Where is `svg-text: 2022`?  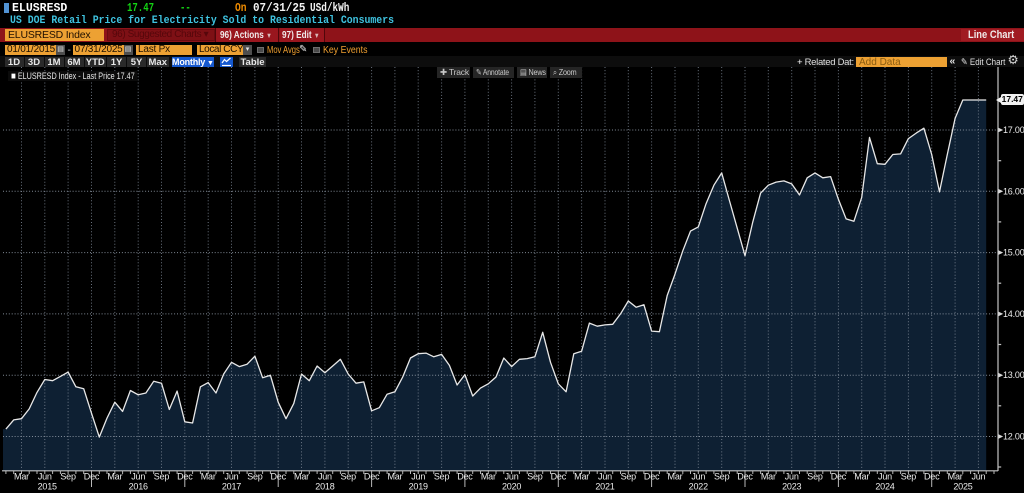 svg-text: 2022 is located at coordinates (698, 487).